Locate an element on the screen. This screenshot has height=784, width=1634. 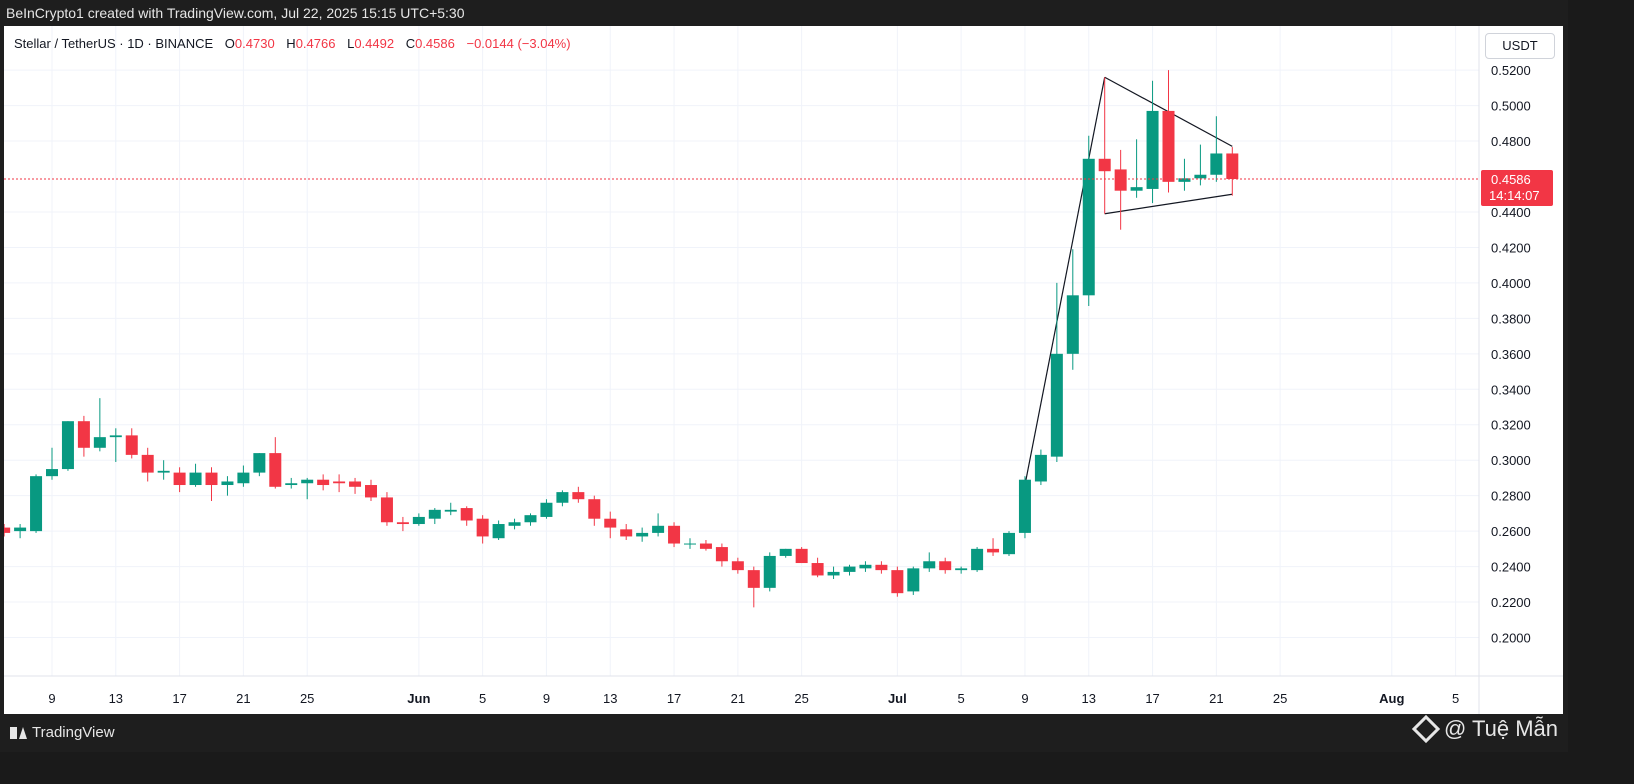
flagpole-line is located at coordinates (1065, 281).